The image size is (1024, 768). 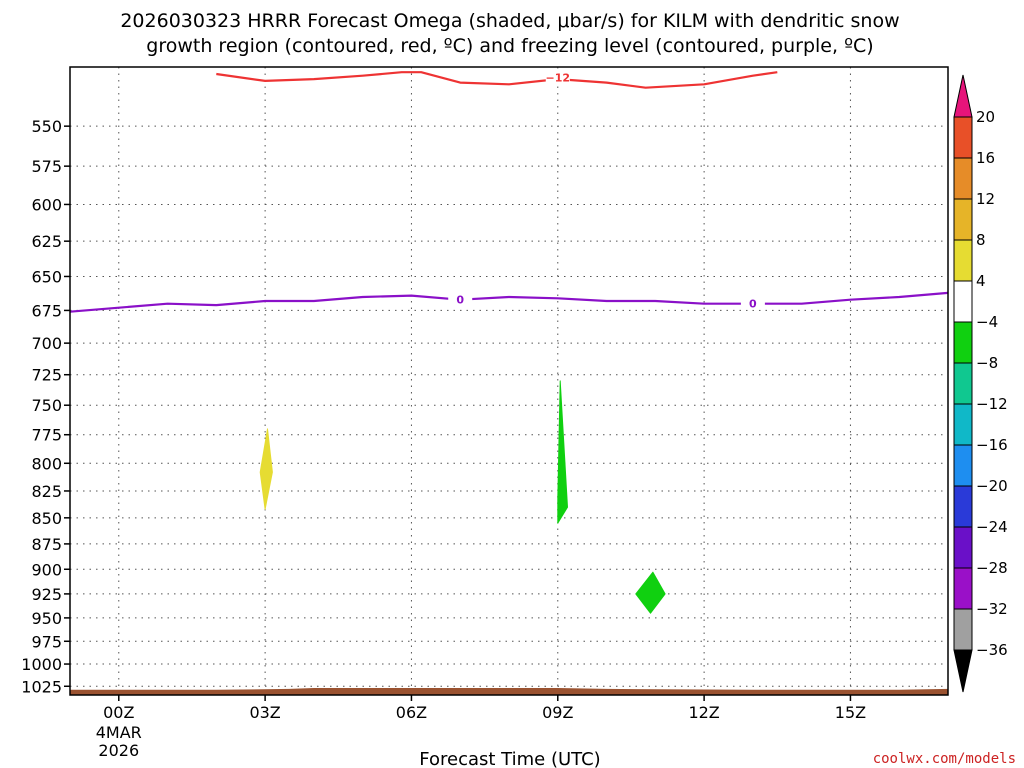 I want to click on x-tick-label: 00Z, so click(x=118, y=712).